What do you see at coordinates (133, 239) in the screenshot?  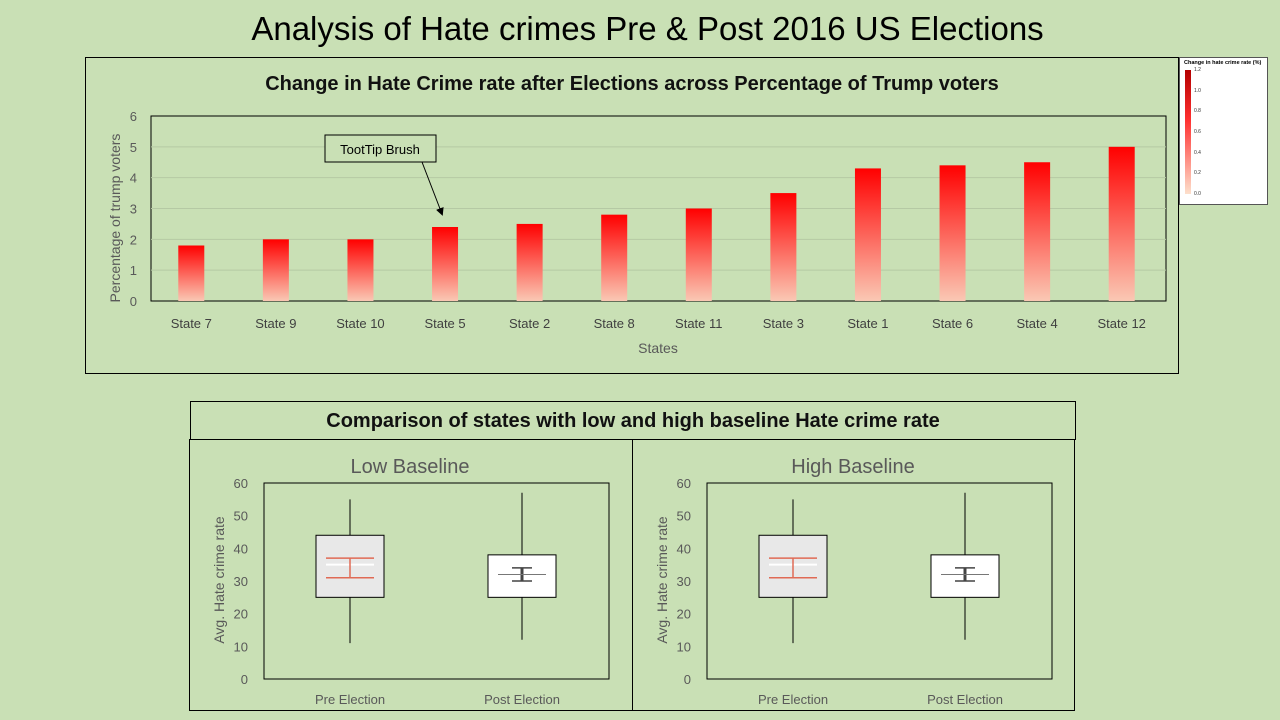 I see `y-tick-label: 2` at bounding box center [133, 239].